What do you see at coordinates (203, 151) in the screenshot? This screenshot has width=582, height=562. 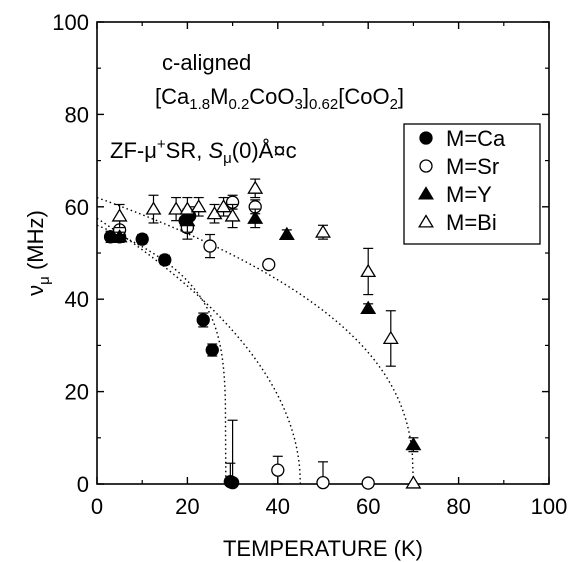 I see `annotation-technique: ZF-μ+SR, Sμ(0)Å¤c` at bounding box center [203, 151].